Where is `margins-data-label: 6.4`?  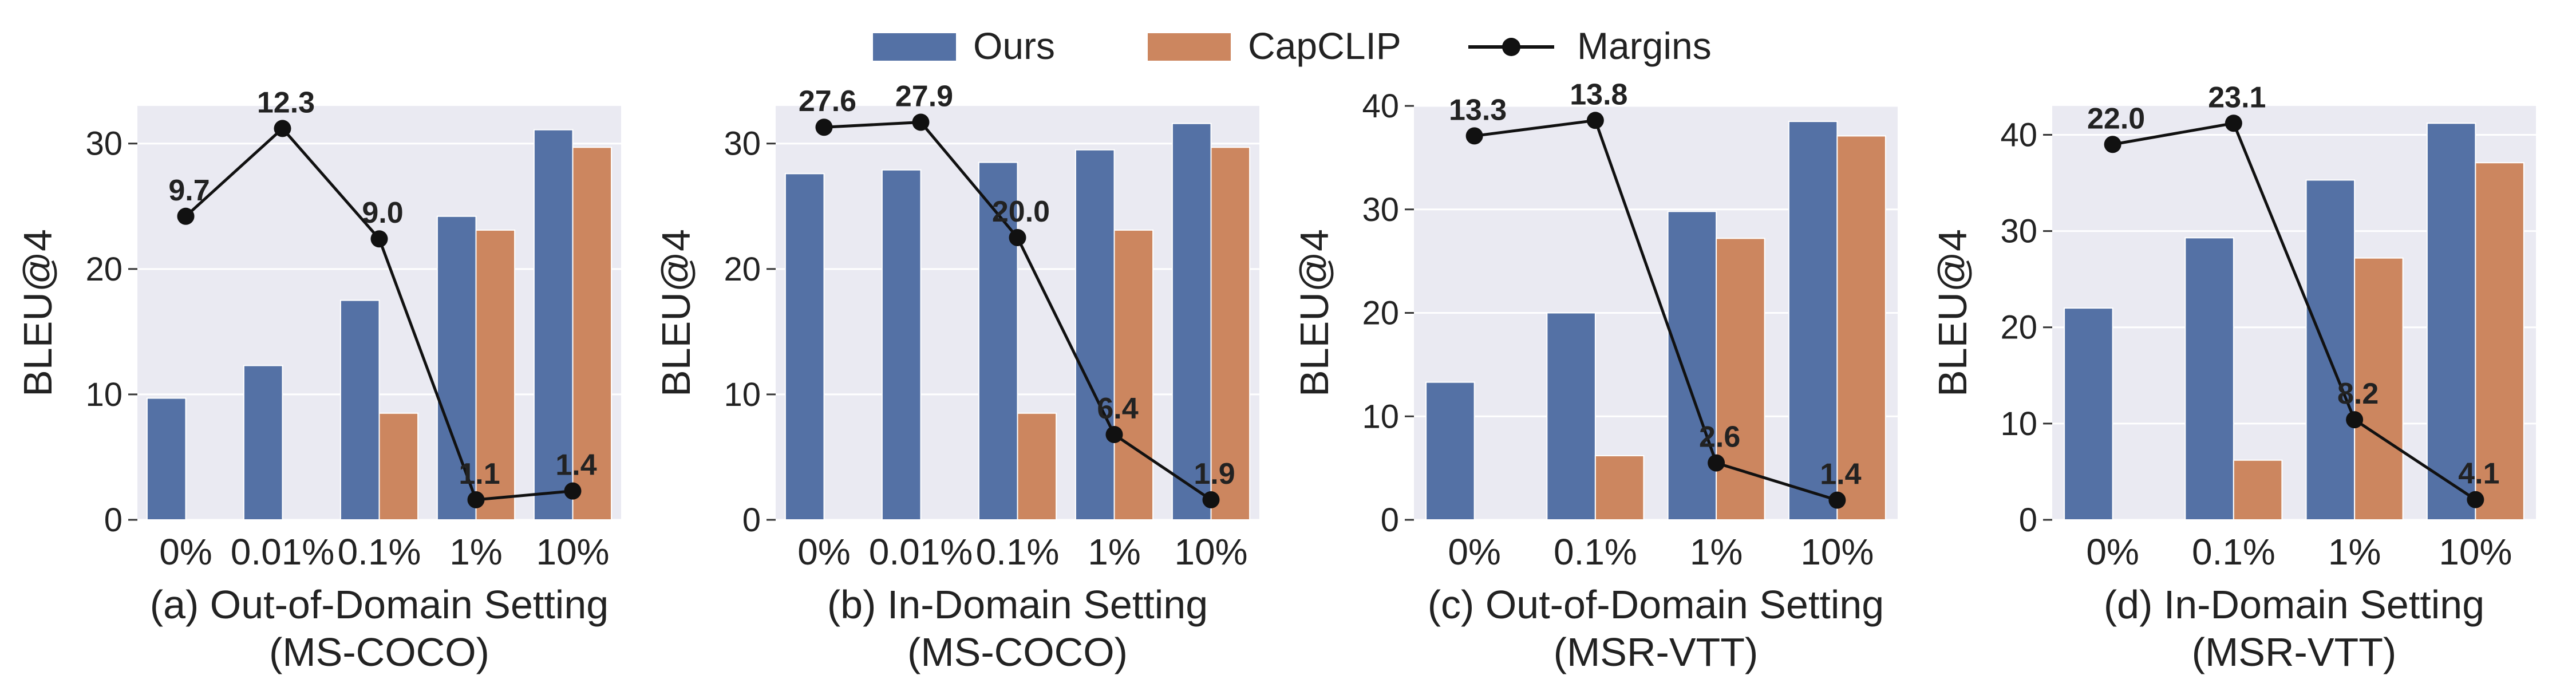 margins-data-label: 6.4 is located at coordinates (1117, 408).